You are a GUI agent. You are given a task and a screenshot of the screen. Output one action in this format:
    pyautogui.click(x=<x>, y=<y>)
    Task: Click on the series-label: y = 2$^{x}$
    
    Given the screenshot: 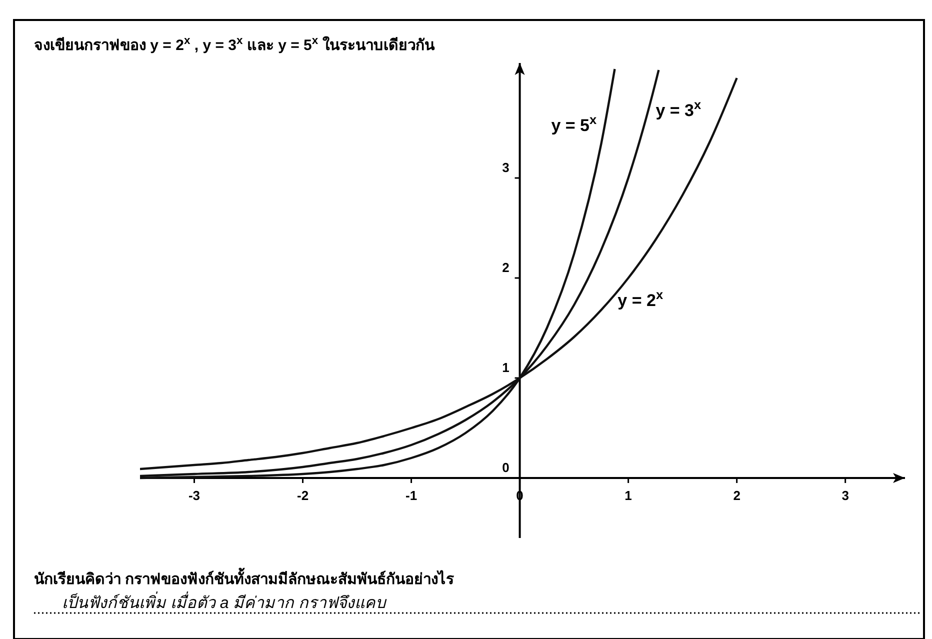 What is the action you would take?
    pyautogui.click(x=641, y=298)
    